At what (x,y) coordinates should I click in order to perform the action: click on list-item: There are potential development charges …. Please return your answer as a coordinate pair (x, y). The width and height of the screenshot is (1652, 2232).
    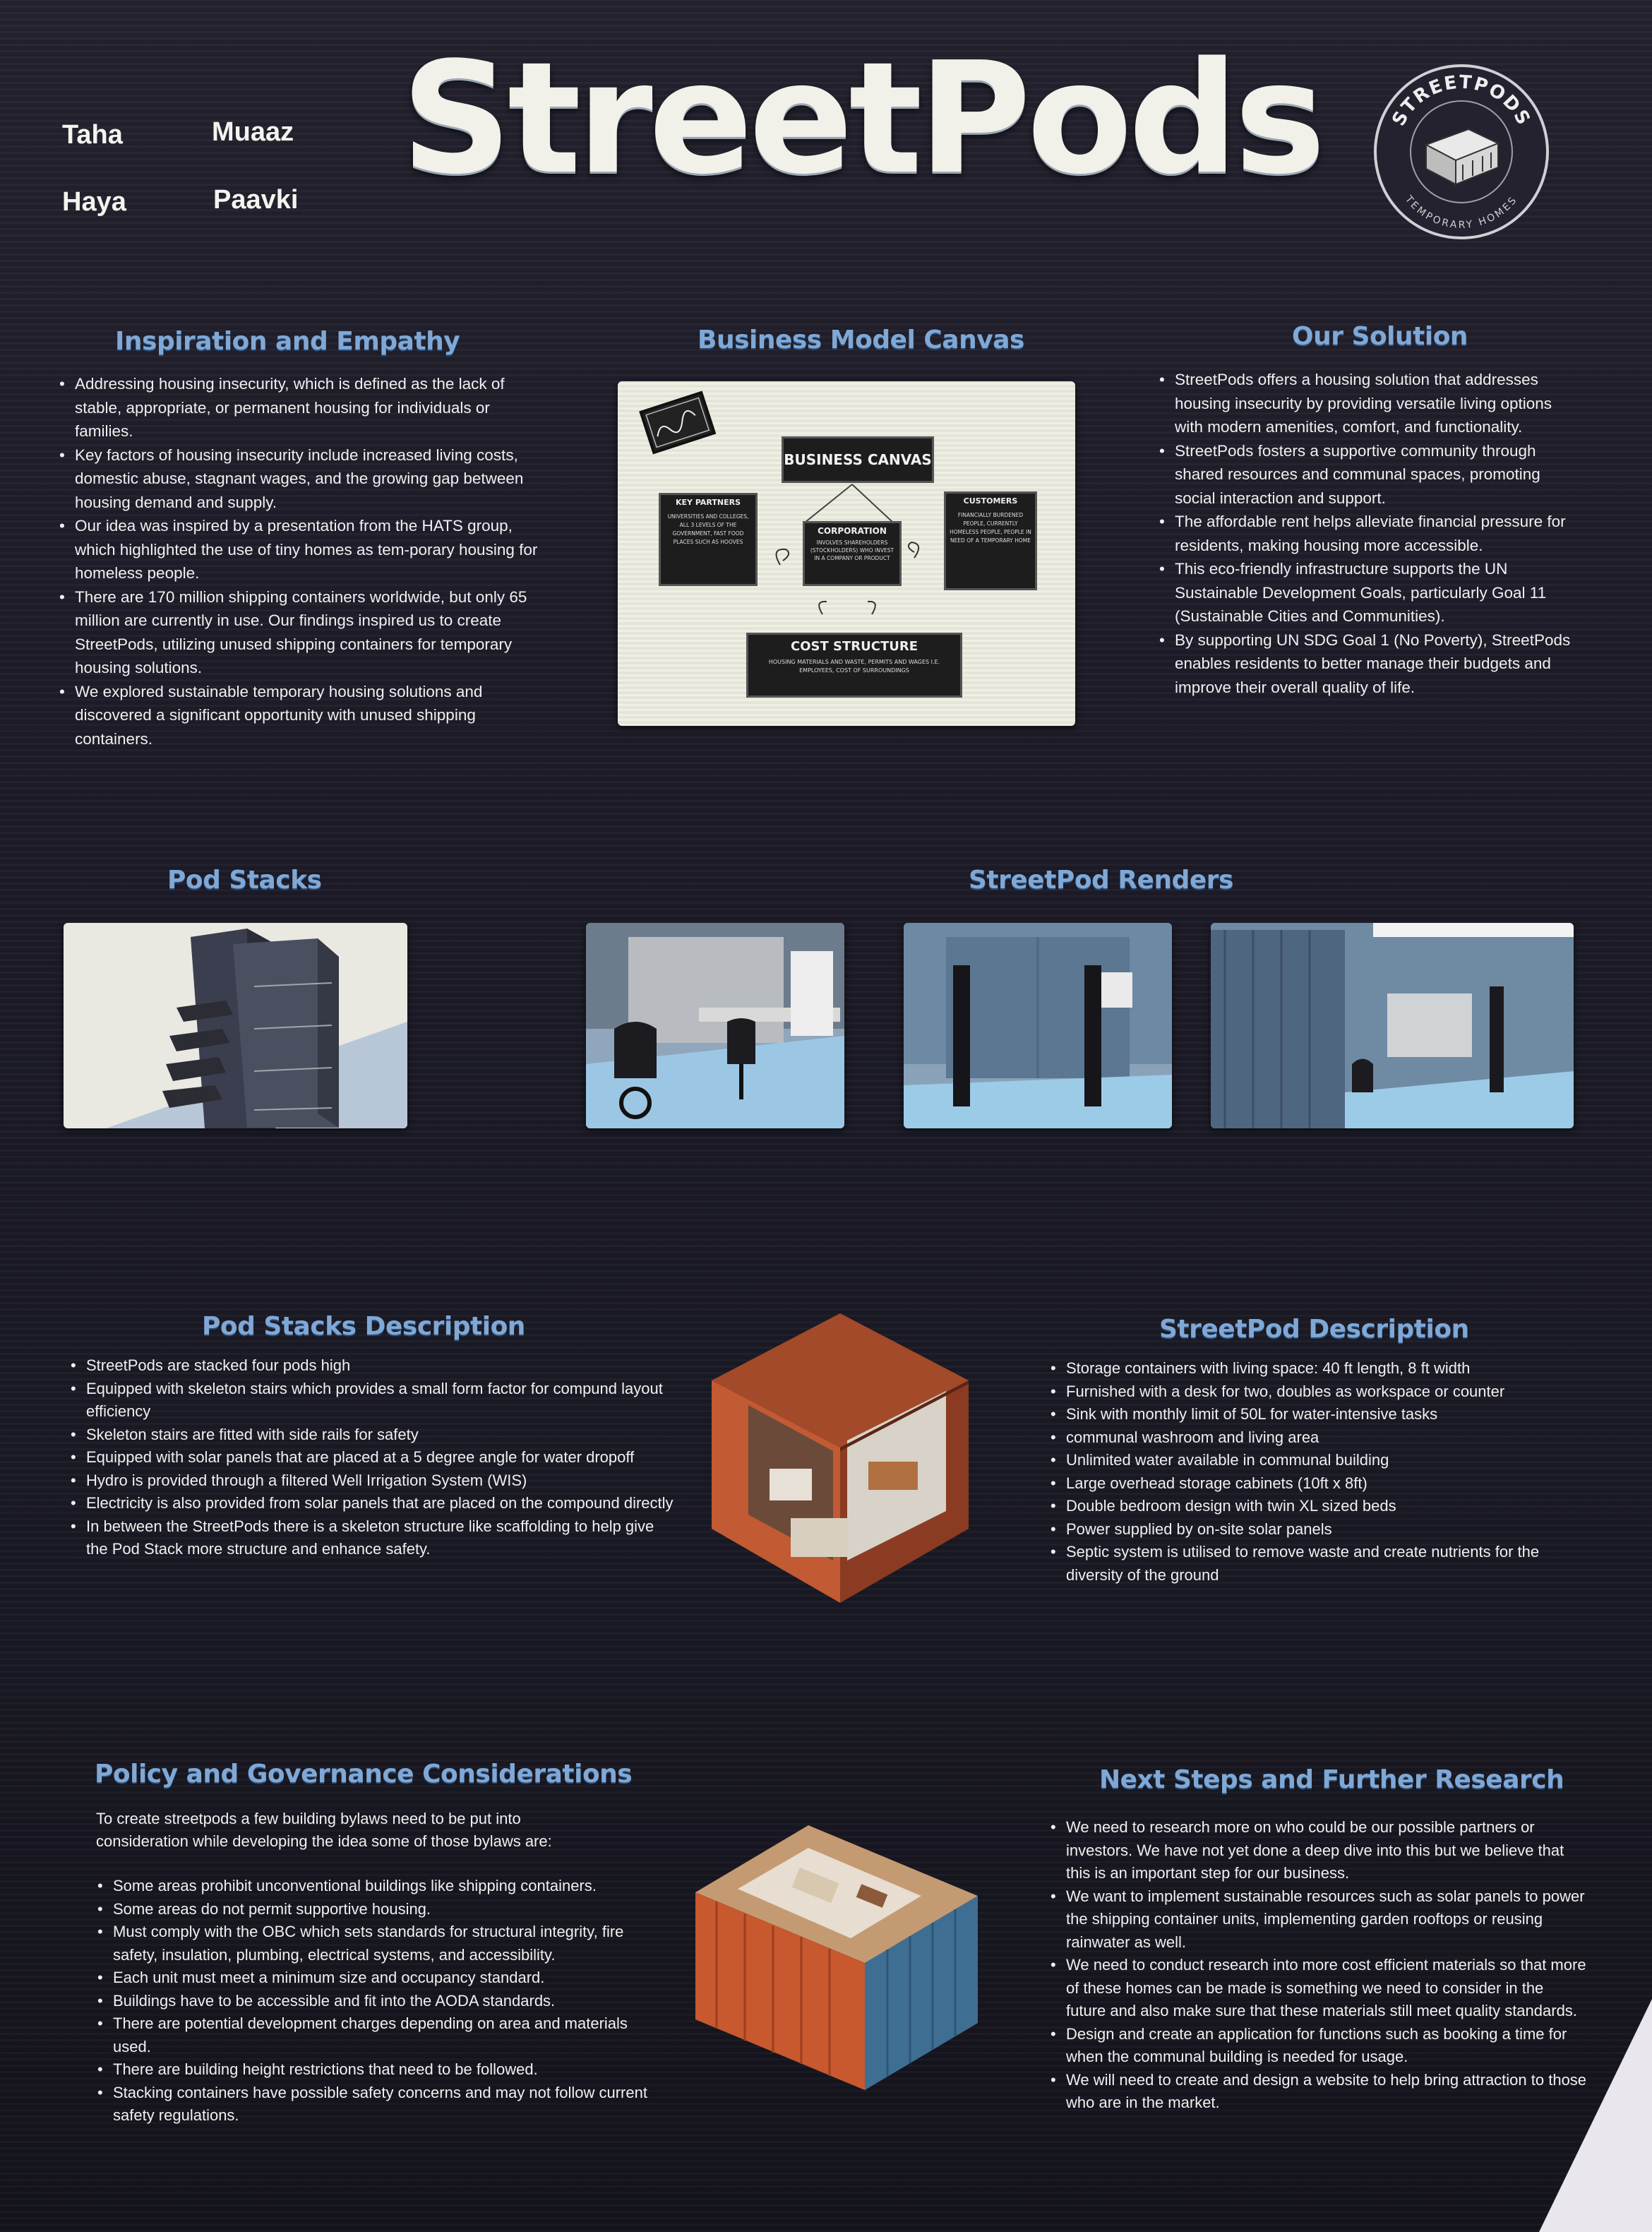
    Looking at the image, I should click on (373, 2035).